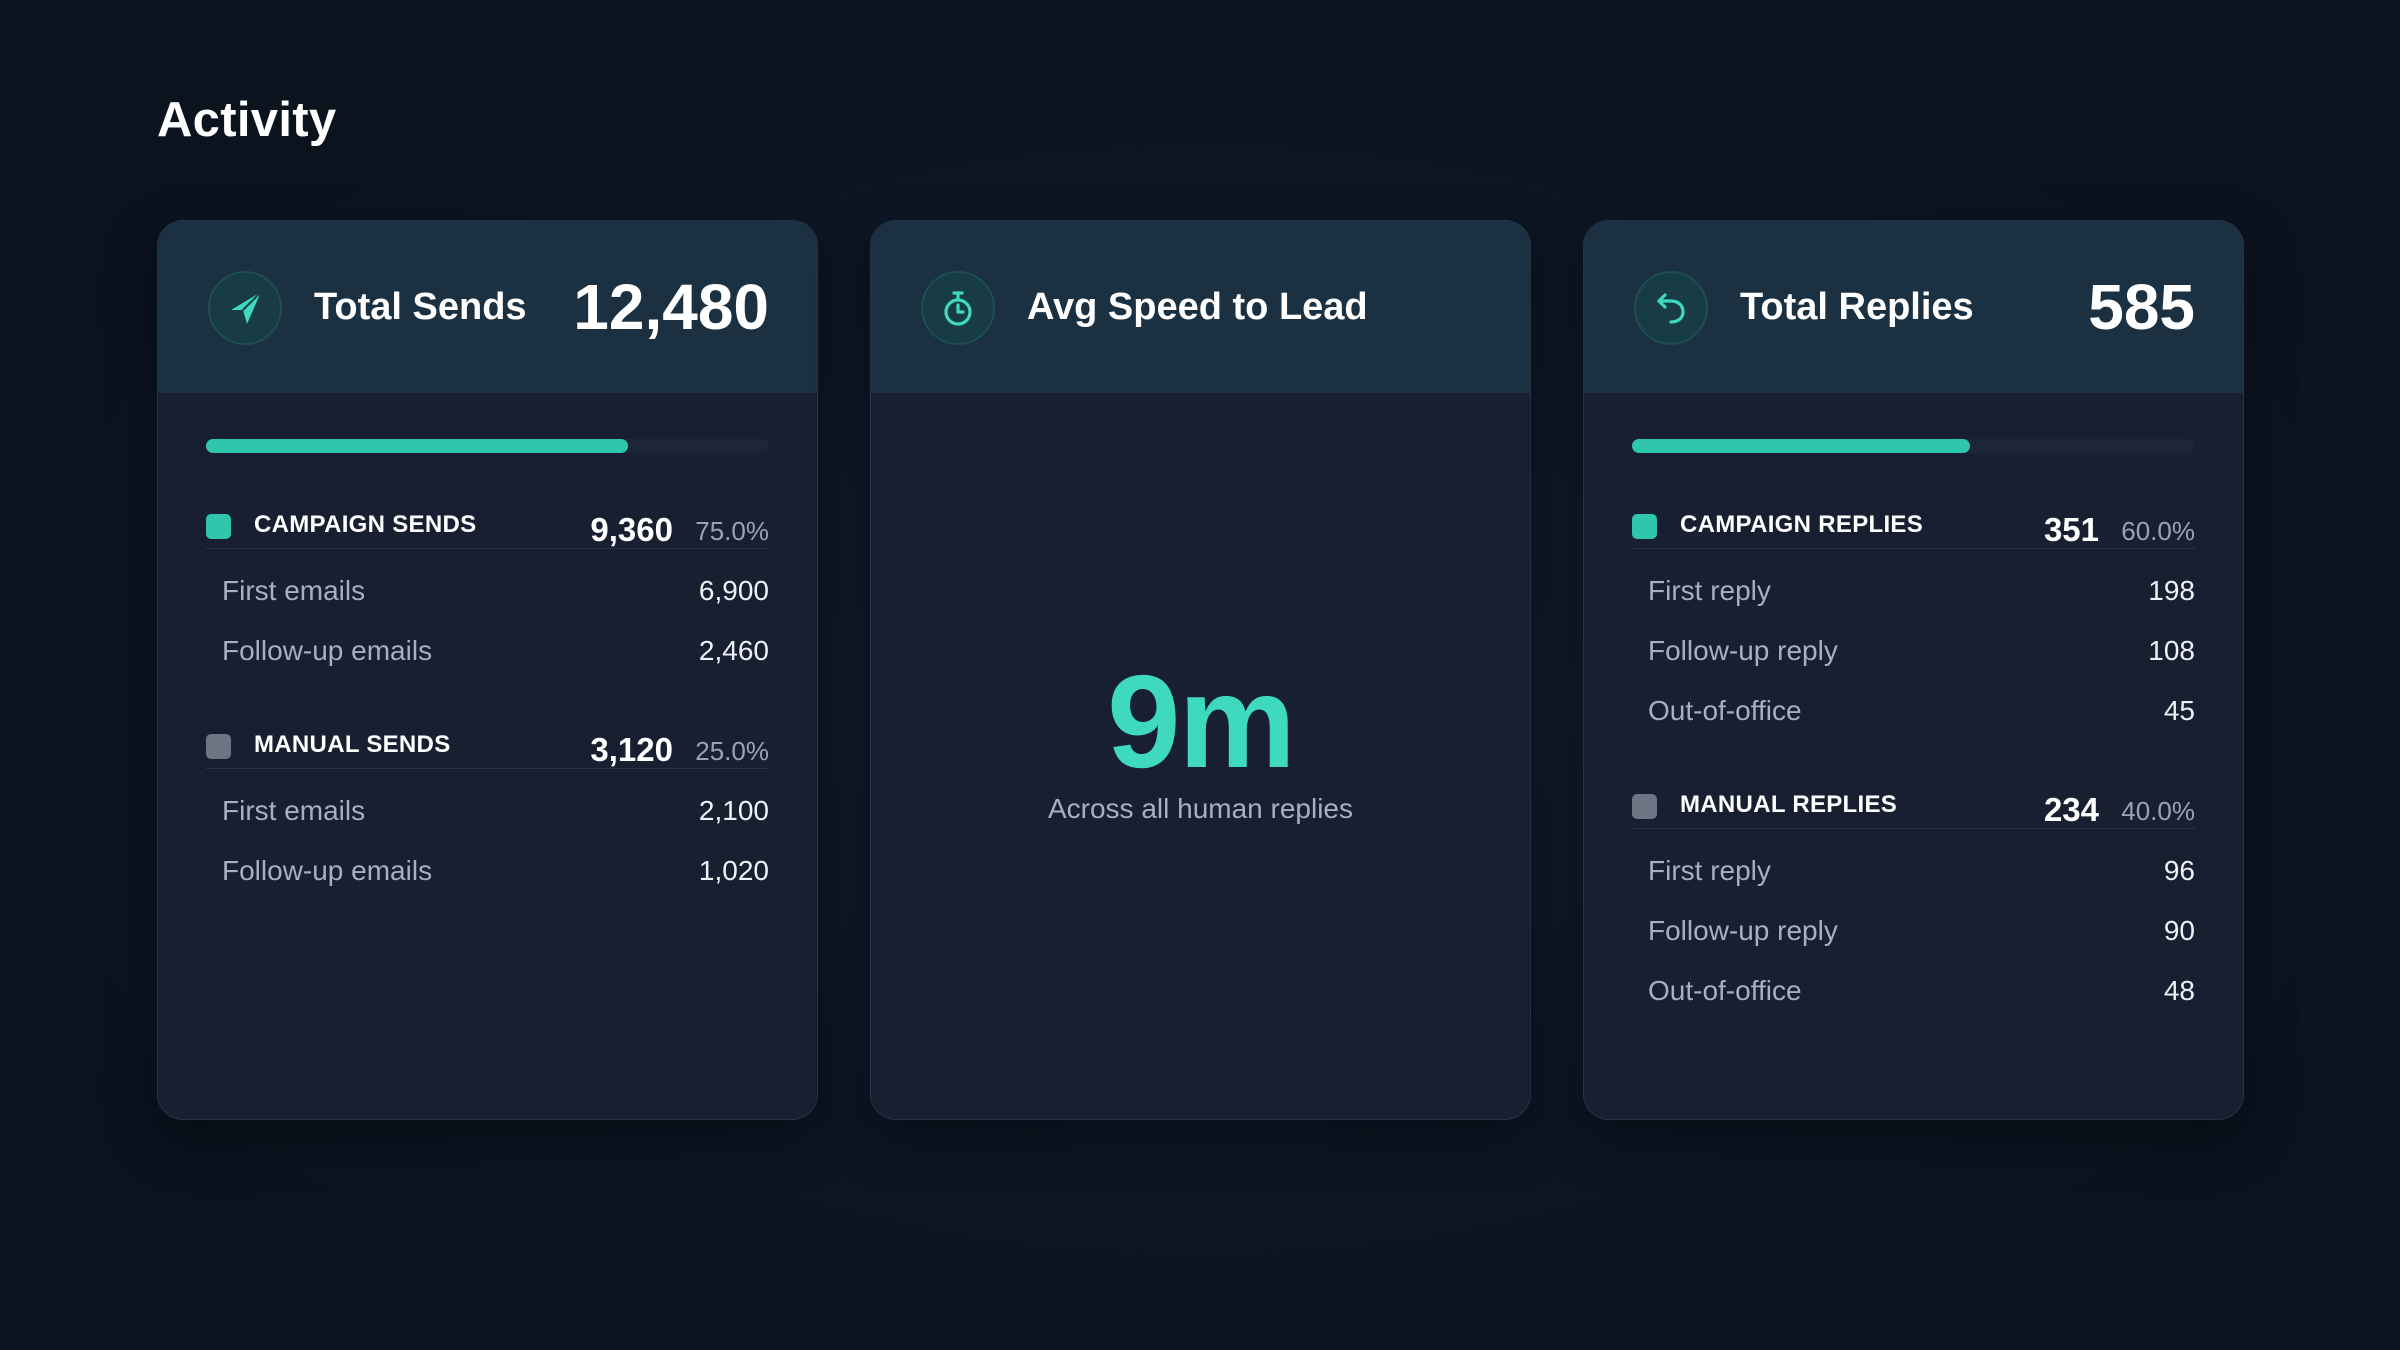  Describe the element at coordinates (2141, 307) in the screenshot. I see `card-total: 585` at that location.